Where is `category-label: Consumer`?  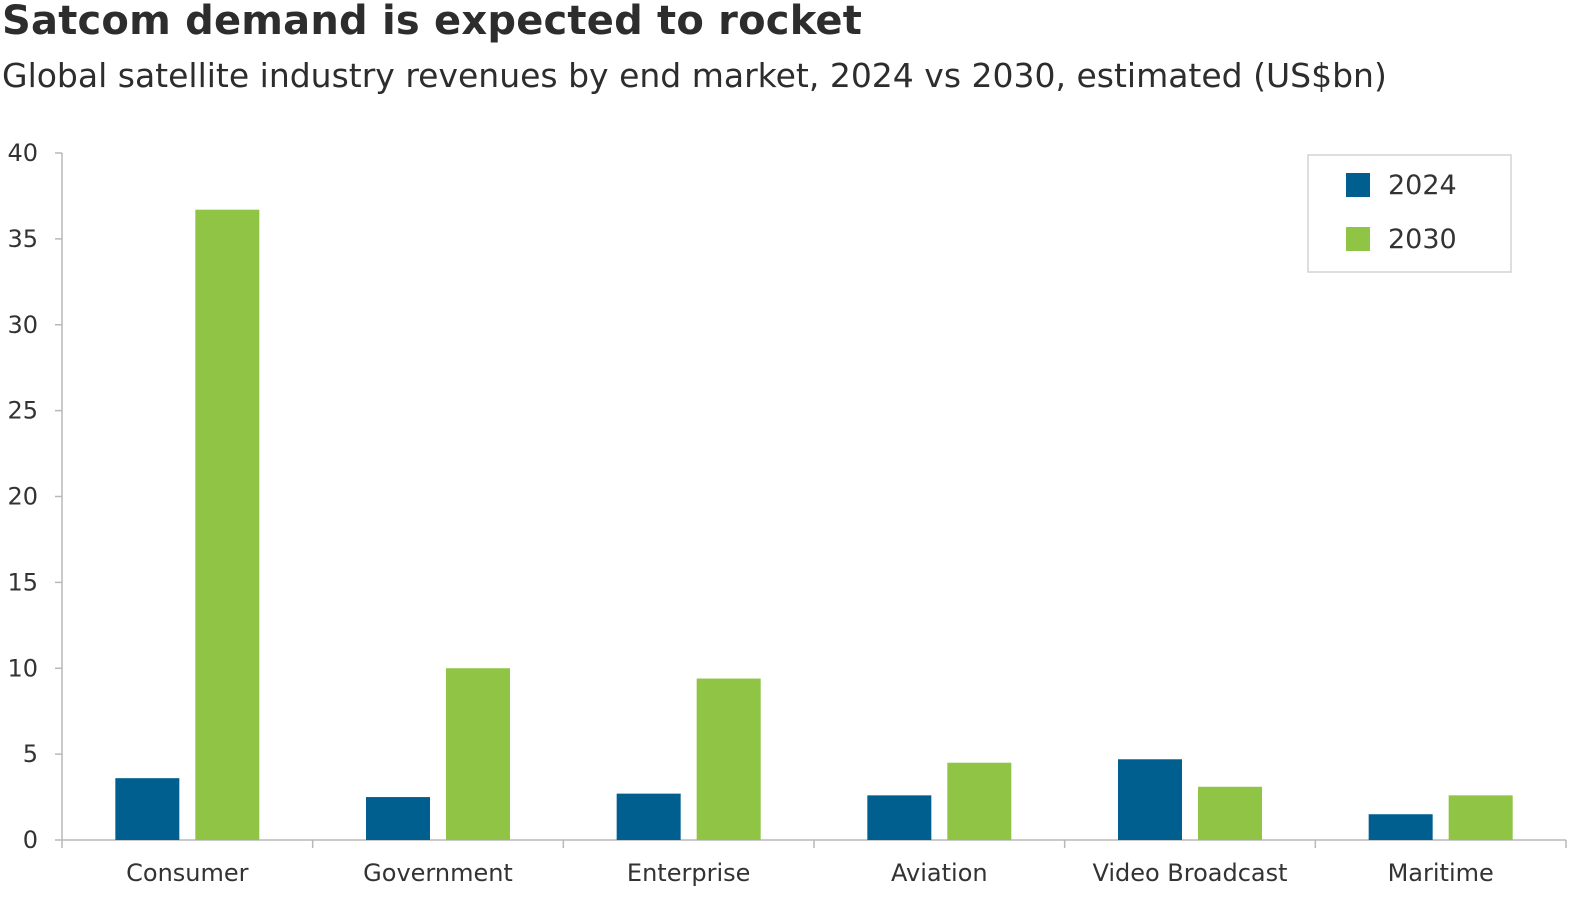 category-label: Consumer is located at coordinates (187, 873).